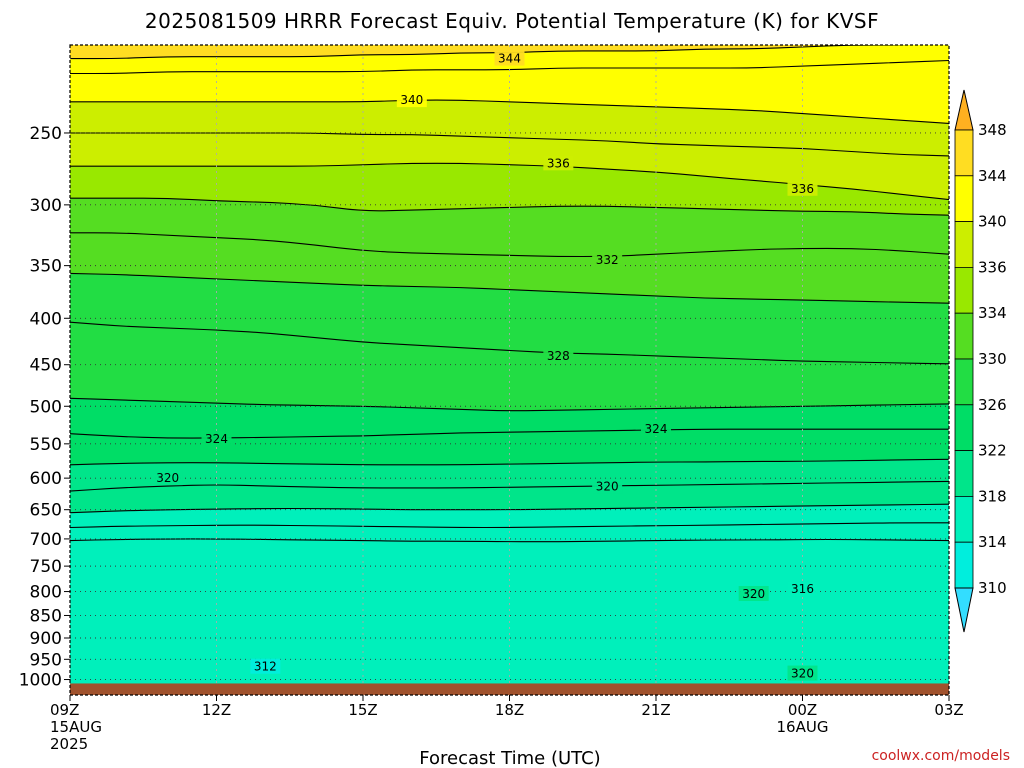 This screenshot has height=768, width=1024. What do you see at coordinates (76, 727) in the screenshot?
I see `x-tick-label: 15AUG` at bounding box center [76, 727].